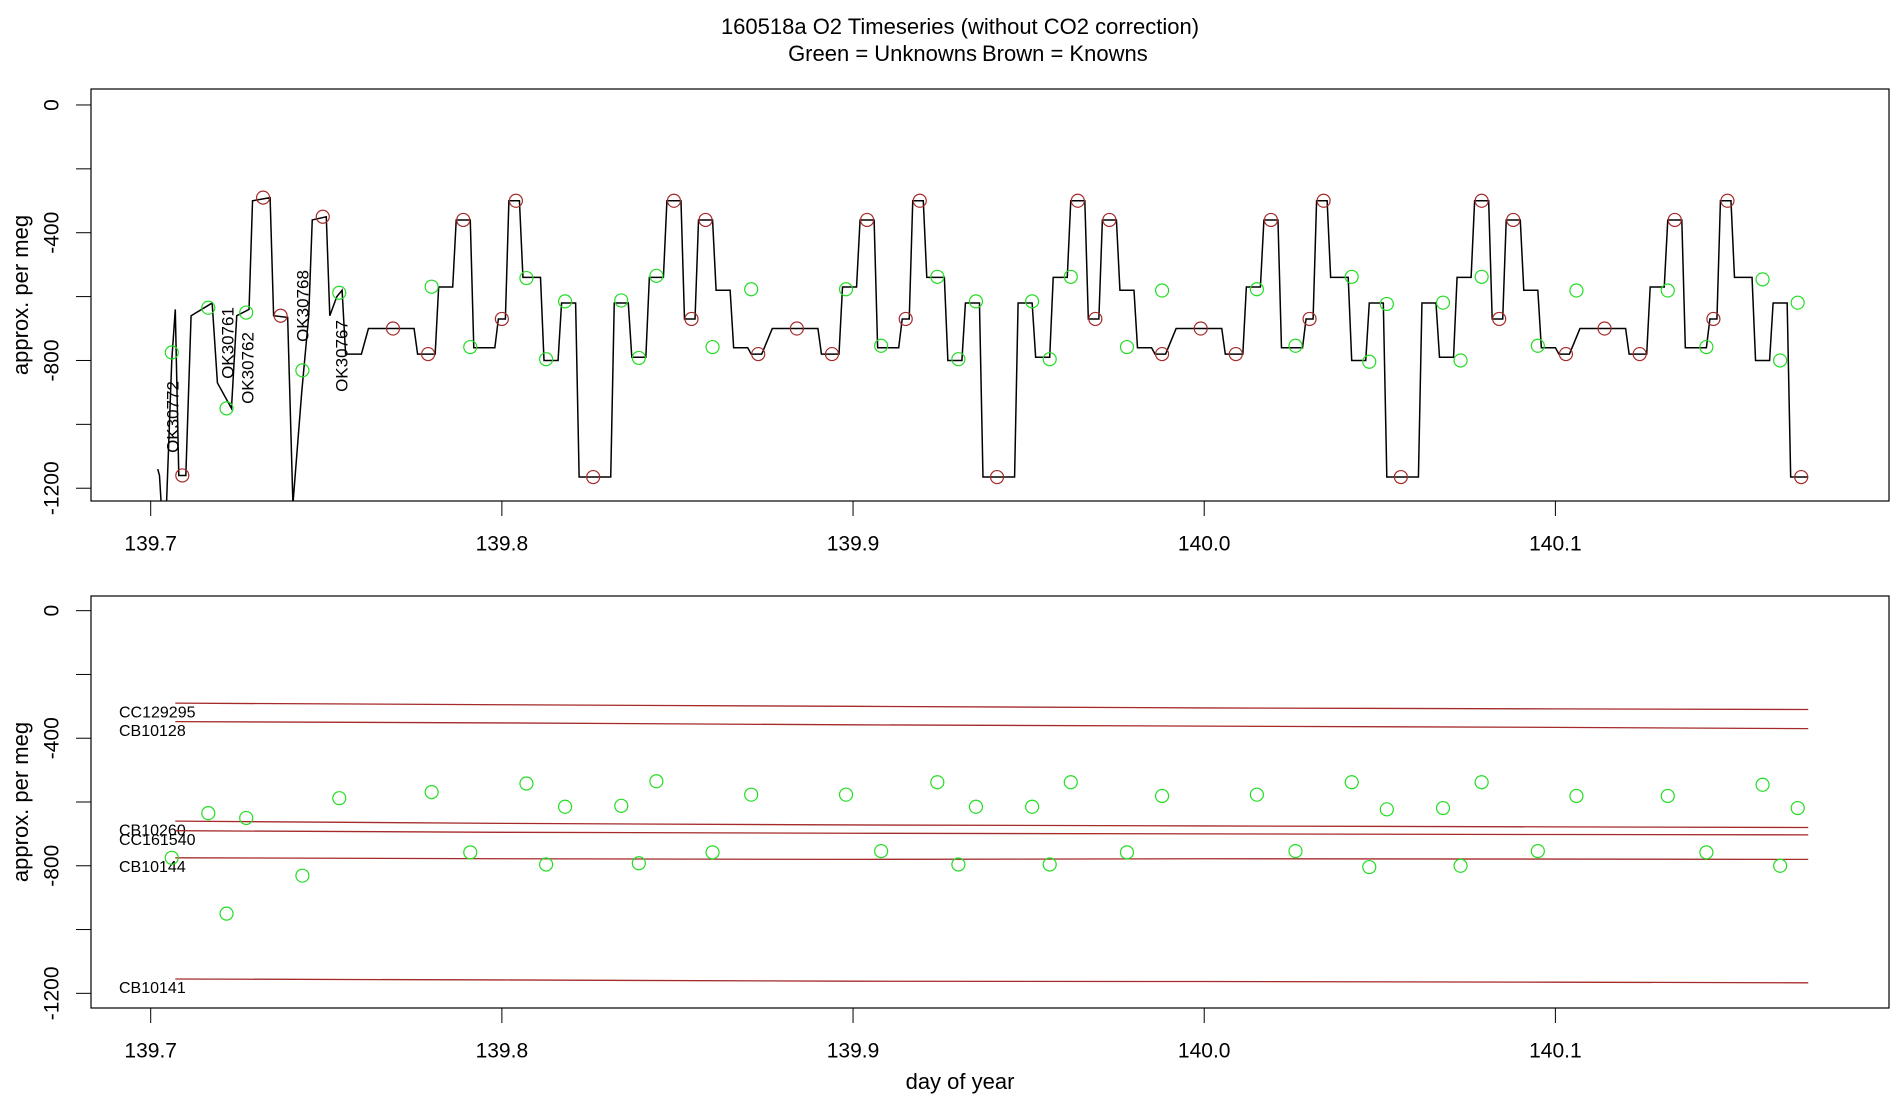 The width and height of the screenshot is (1900, 1100). What do you see at coordinates (302, 306) in the screenshot?
I see `annotation: OK30768` at bounding box center [302, 306].